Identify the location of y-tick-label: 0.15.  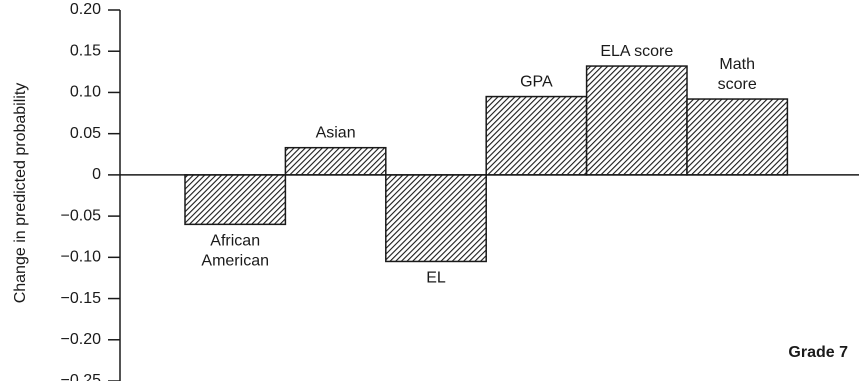
(85, 50).